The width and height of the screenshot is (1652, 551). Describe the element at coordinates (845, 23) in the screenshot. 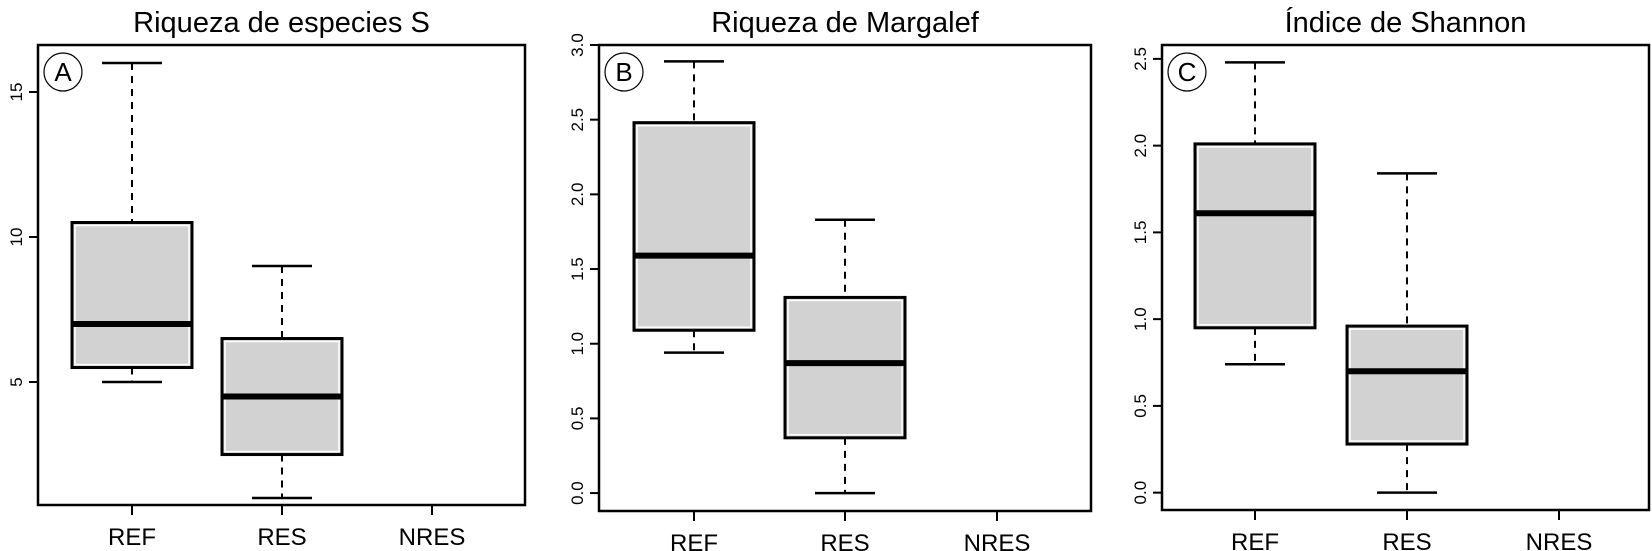

I see `chart-title: Riqueza de Margalef` at that location.